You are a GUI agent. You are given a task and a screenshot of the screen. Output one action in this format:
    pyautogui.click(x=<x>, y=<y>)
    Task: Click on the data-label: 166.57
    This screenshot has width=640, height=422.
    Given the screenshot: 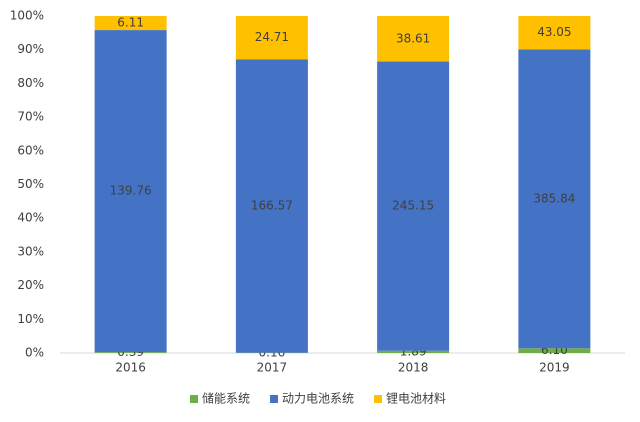 What is the action you would take?
    pyautogui.click(x=272, y=206)
    